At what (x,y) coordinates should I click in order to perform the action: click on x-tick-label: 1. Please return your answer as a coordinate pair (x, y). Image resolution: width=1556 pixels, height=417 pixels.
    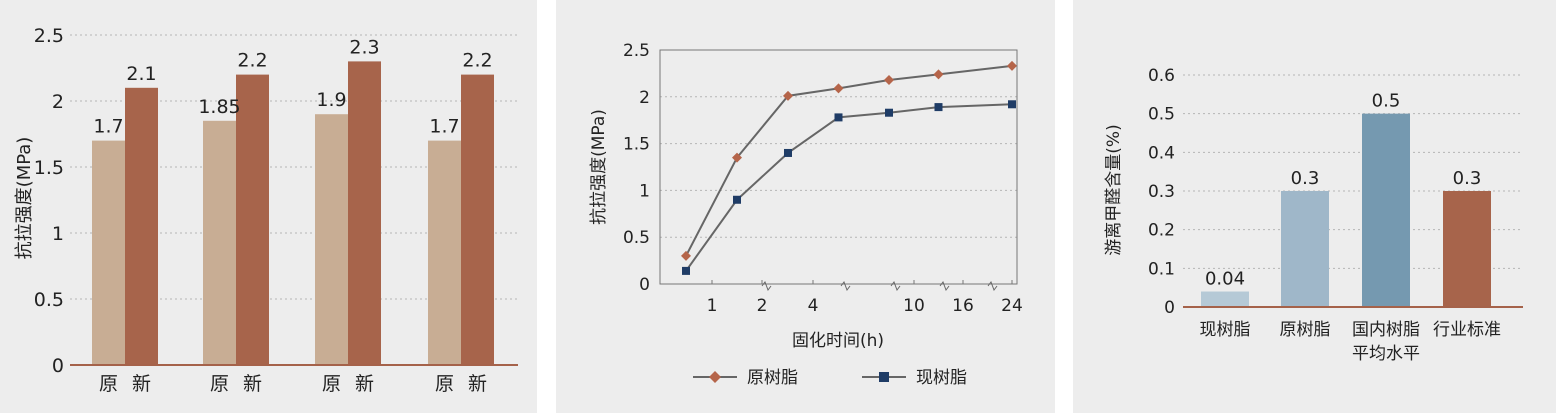
    Looking at the image, I should click on (712, 306).